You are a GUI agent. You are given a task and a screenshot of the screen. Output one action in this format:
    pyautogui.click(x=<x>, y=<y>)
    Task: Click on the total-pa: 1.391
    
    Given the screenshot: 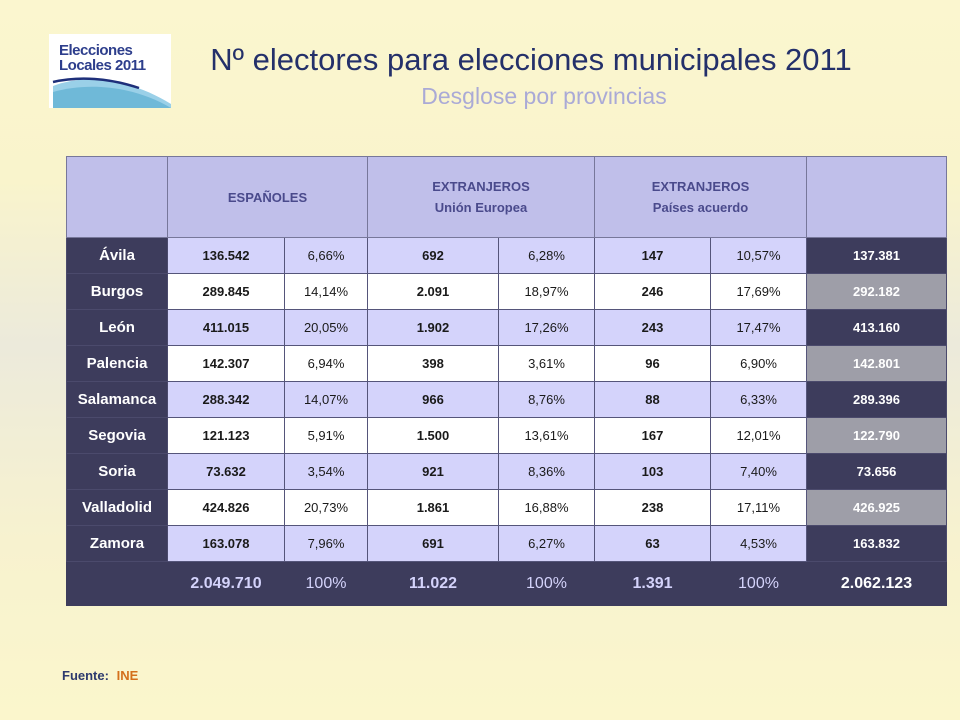 What is the action you would take?
    pyautogui.click(x=652, y=583)
    